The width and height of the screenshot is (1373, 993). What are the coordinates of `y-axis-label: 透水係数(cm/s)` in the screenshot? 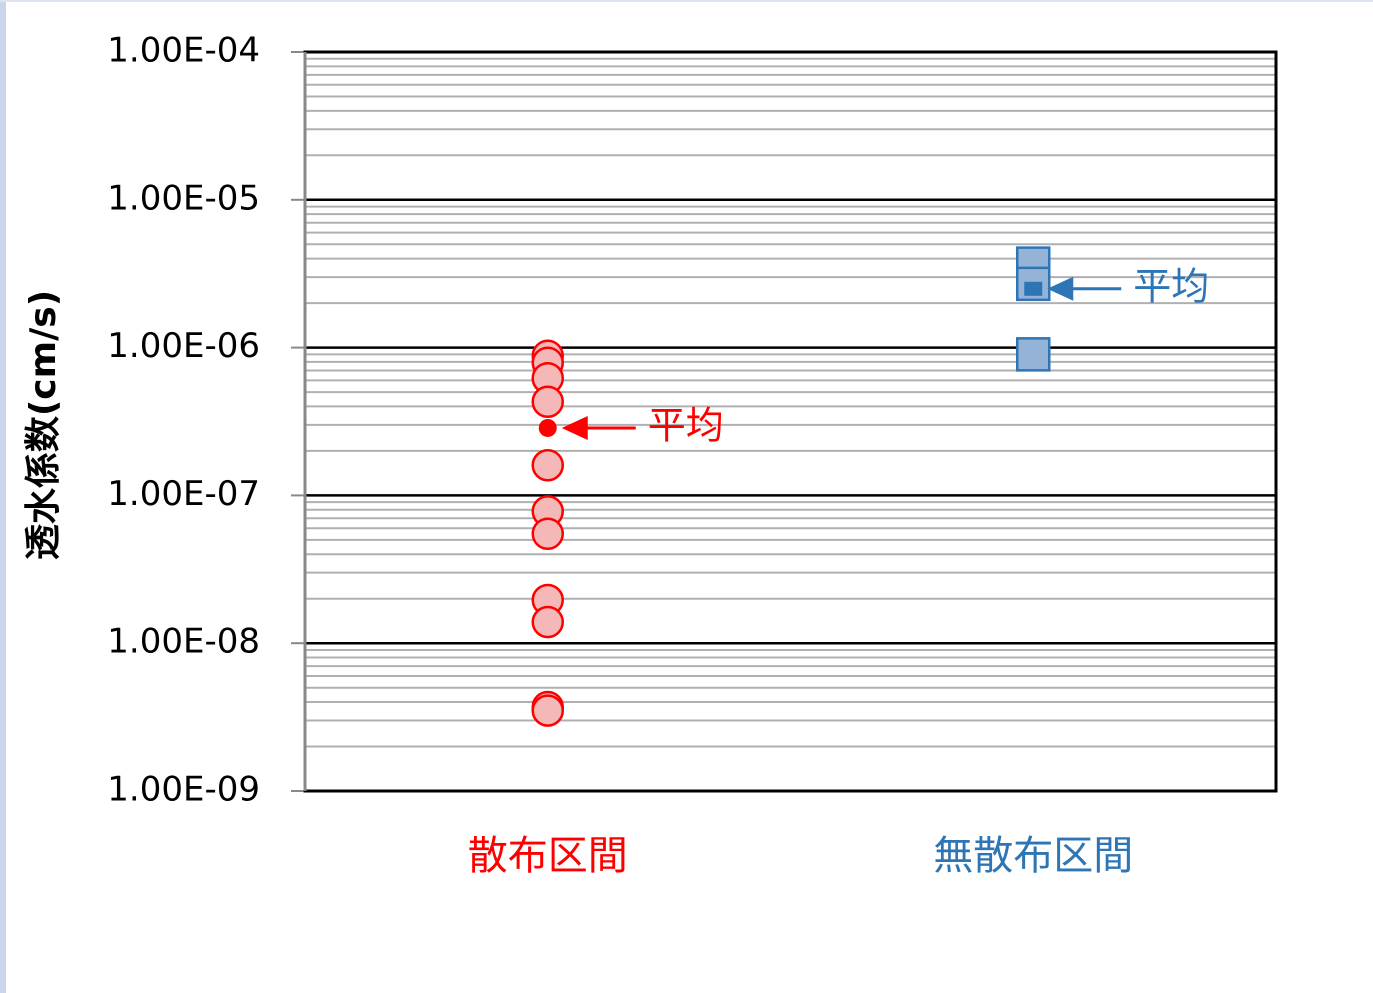 It's located at (43, 425).